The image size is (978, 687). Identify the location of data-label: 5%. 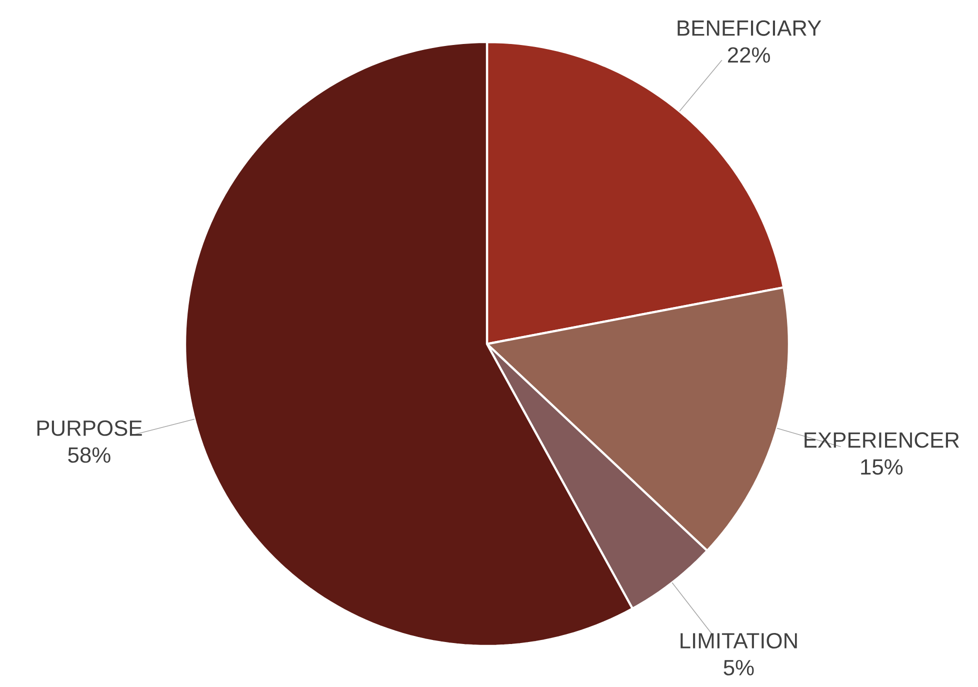
(739, 668).